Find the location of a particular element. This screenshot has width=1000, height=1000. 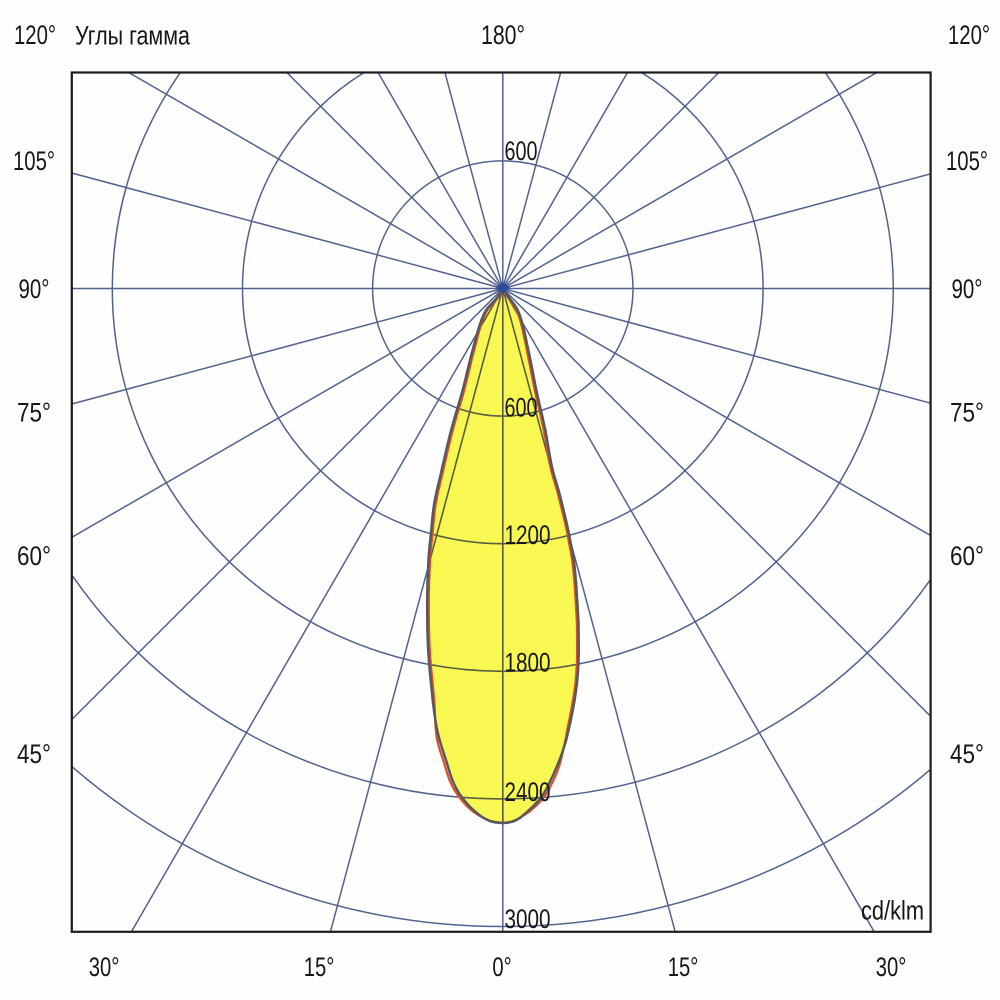

svg-text: cd/klm is located at coordinates (892, 911).